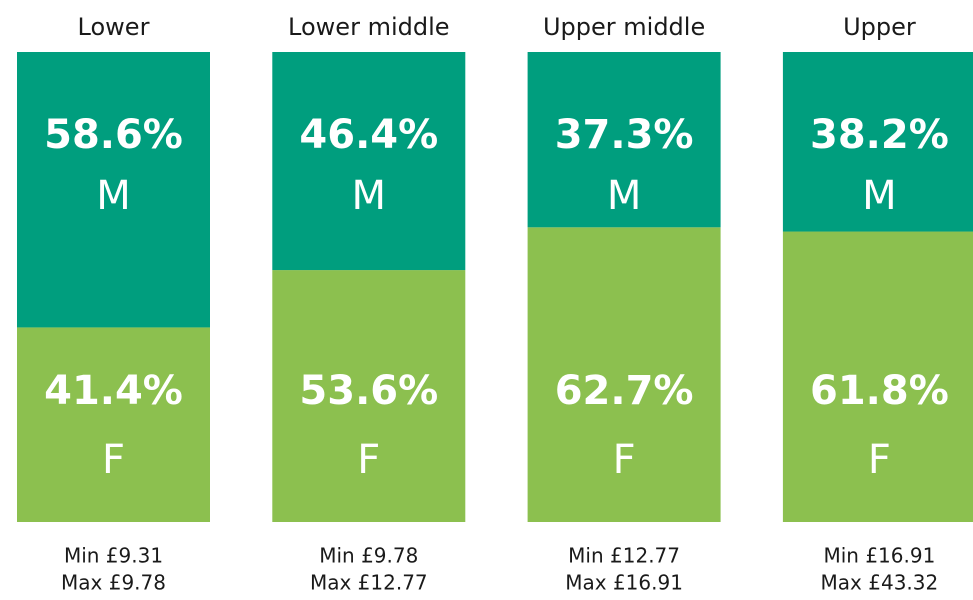 The image size is (973, 600). Describe the element at coordinates (113, 556) in the screenshot. I see `min-label: Min £9.31` at that location.